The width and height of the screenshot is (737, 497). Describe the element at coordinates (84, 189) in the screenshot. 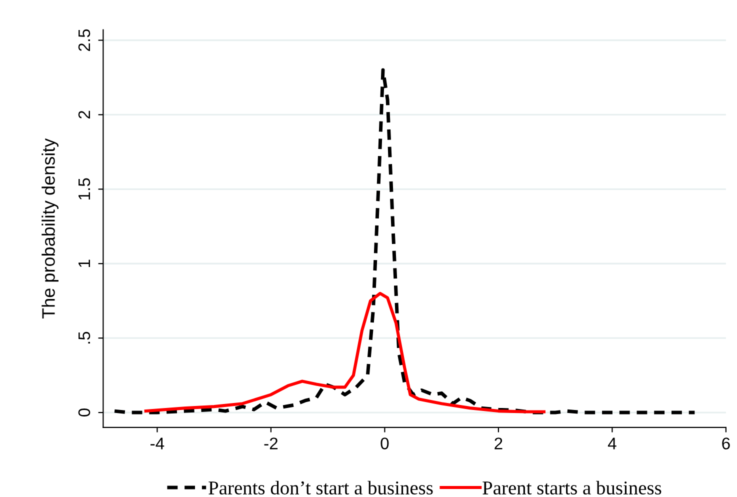

I see `y-tick-label: 1.5` at that location.